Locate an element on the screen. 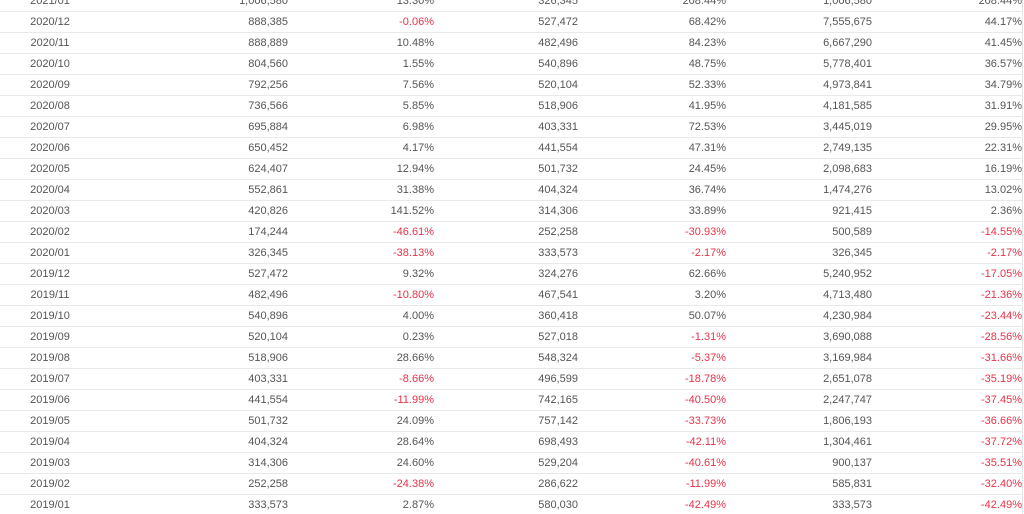  cell-value-2: 403,331 is located at coordinates (506, 127).